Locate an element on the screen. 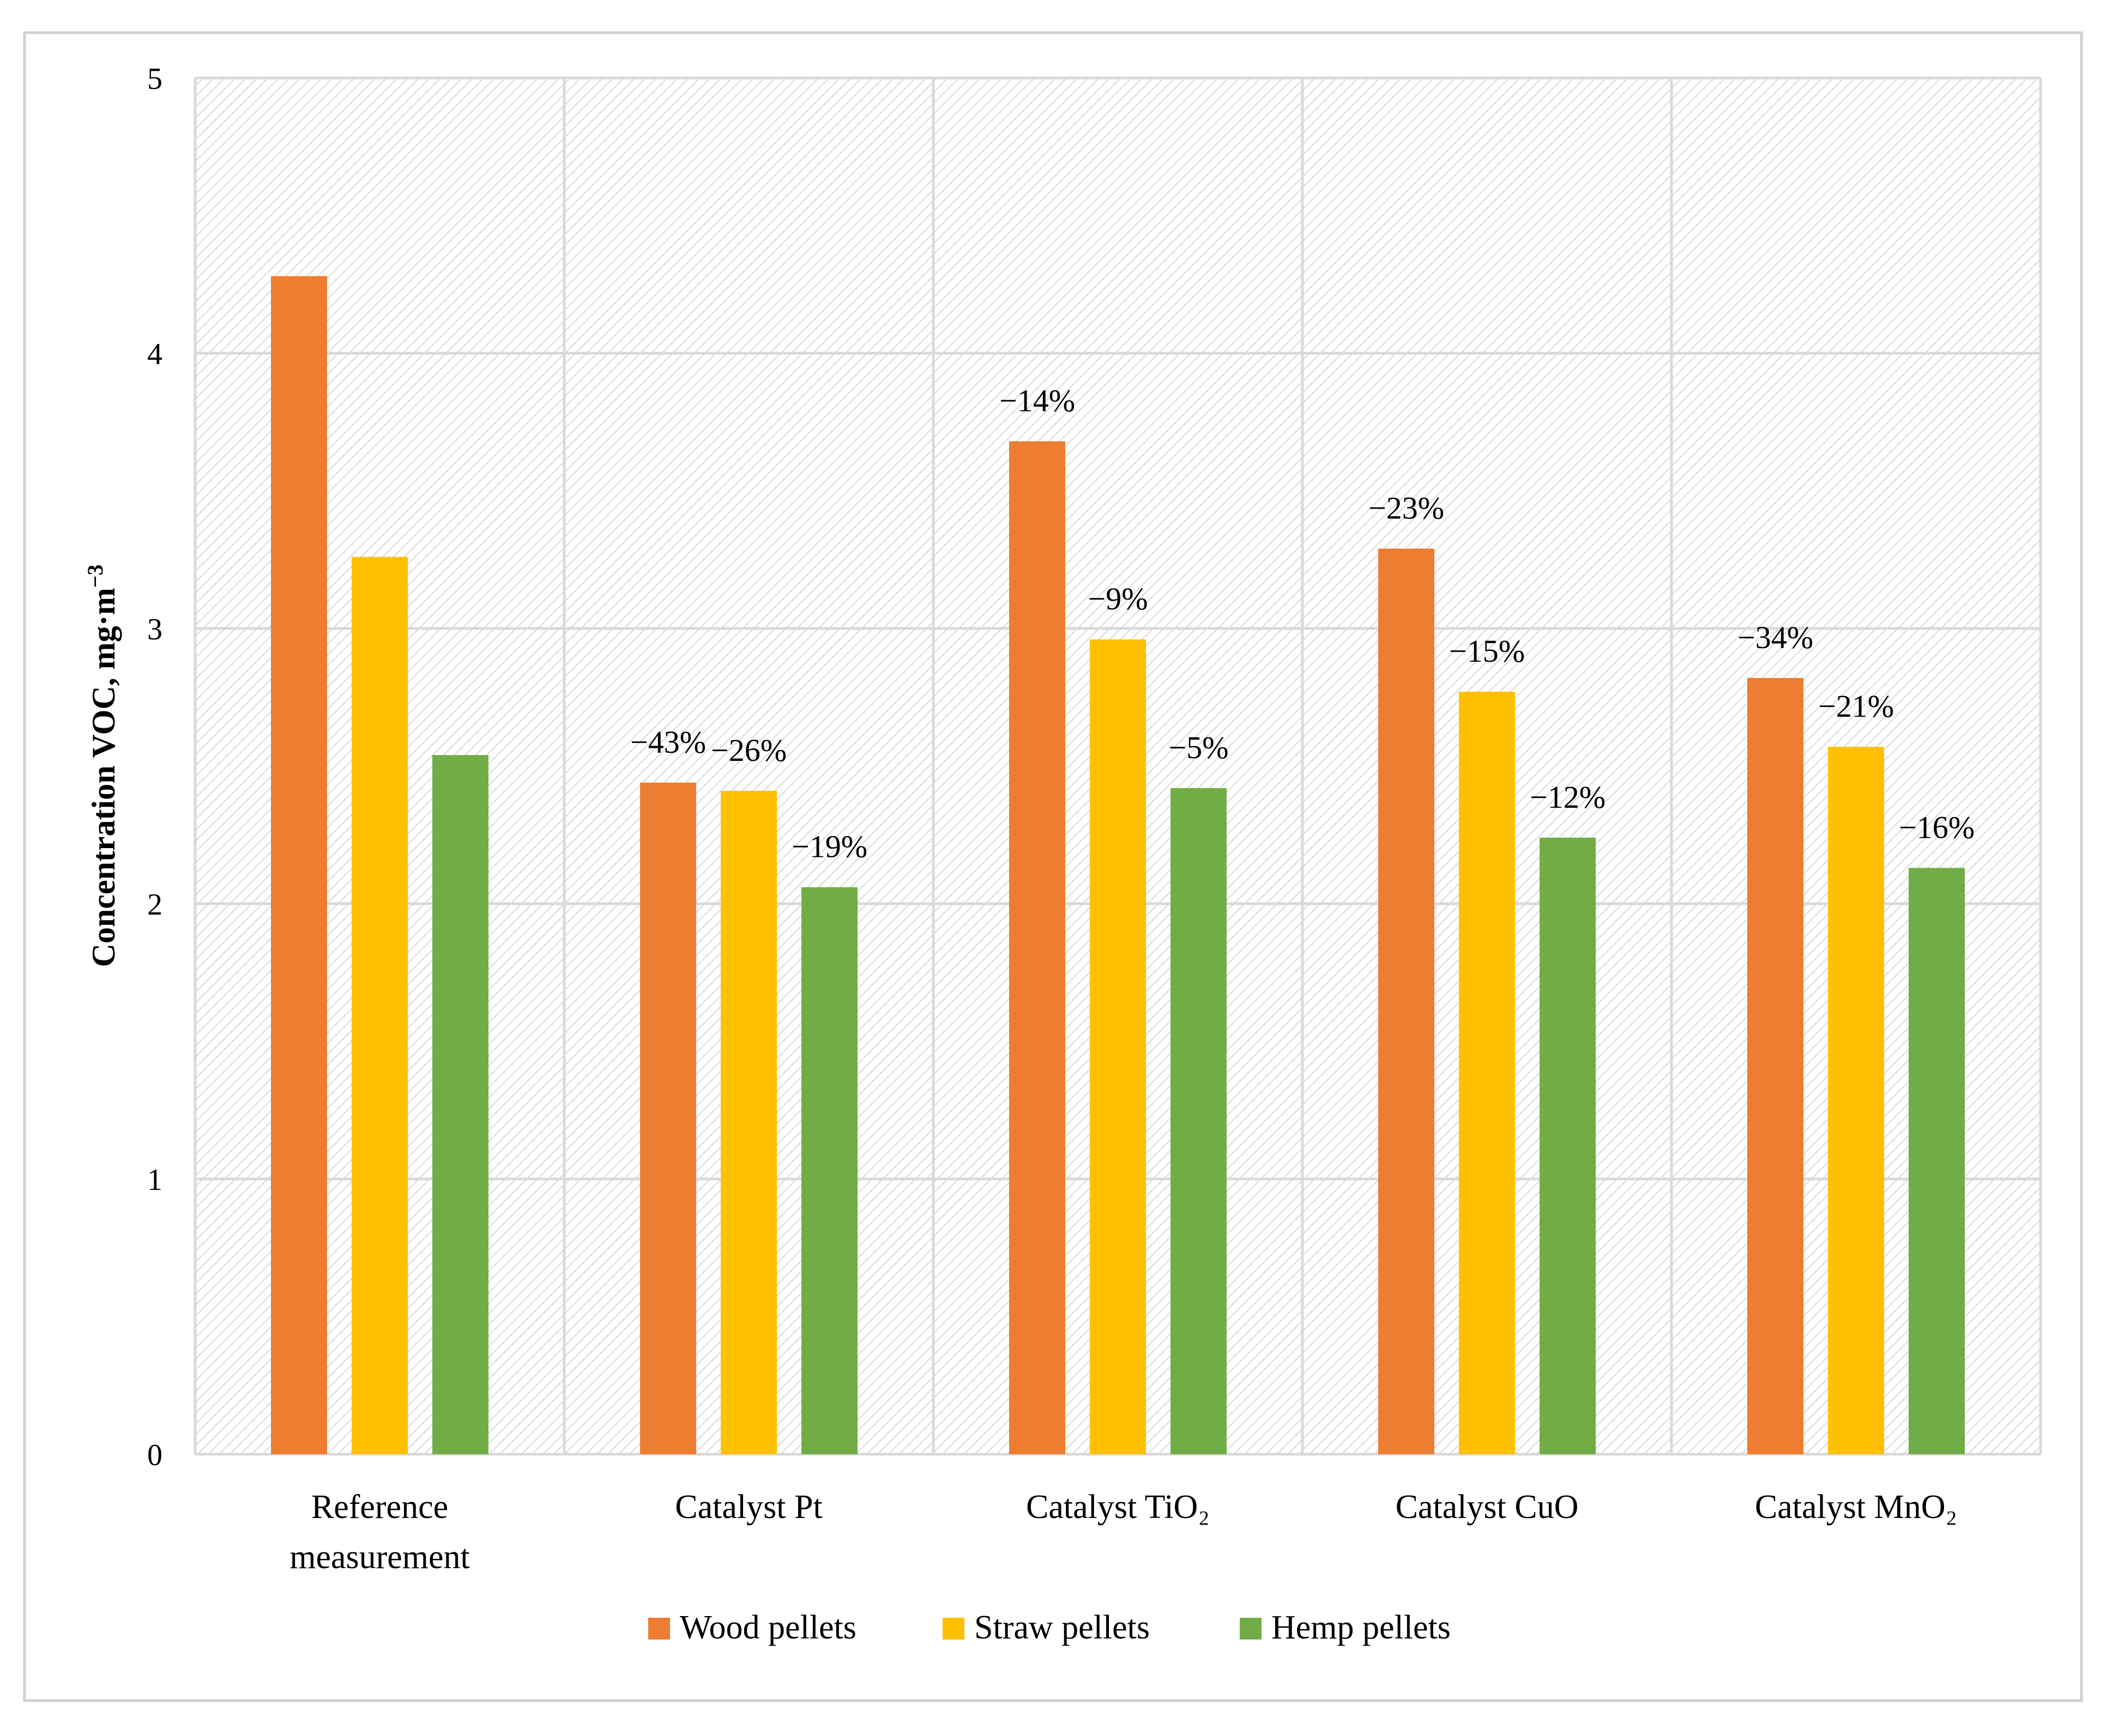  legend: Wood pellets Straw pellets Hemp pellets is located at coordinates (1049, 1627).